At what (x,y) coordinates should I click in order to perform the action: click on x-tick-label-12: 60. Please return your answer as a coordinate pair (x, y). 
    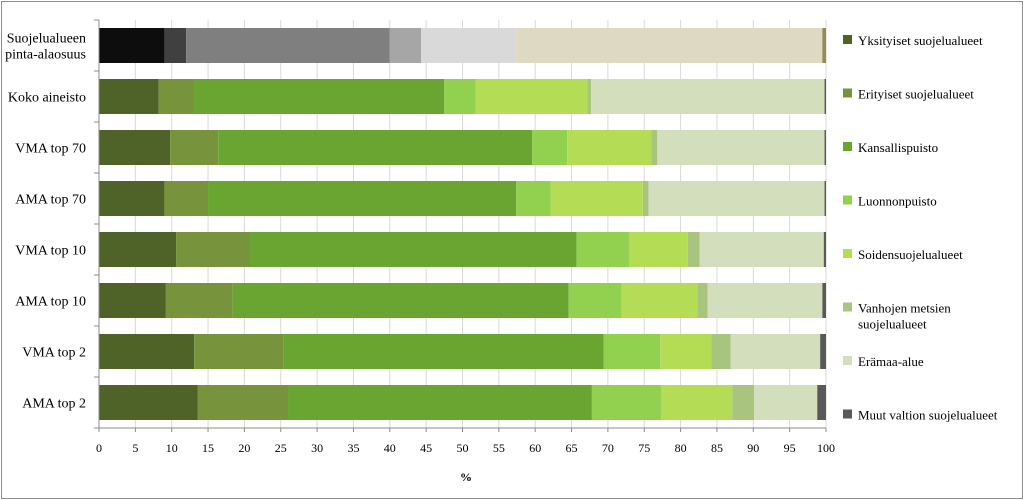
    Looking at the image, I should click on (535, 448).